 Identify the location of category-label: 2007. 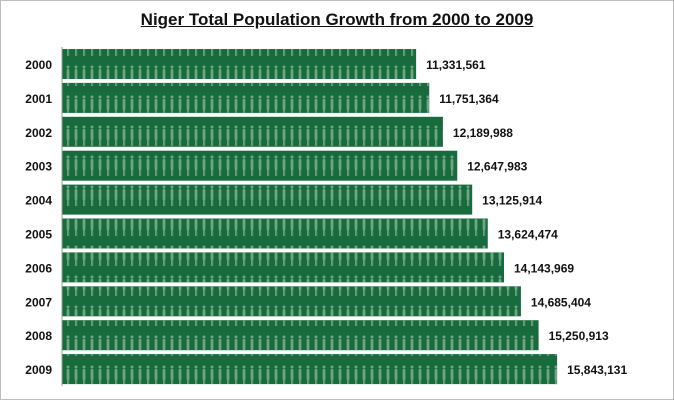
(38, 302).